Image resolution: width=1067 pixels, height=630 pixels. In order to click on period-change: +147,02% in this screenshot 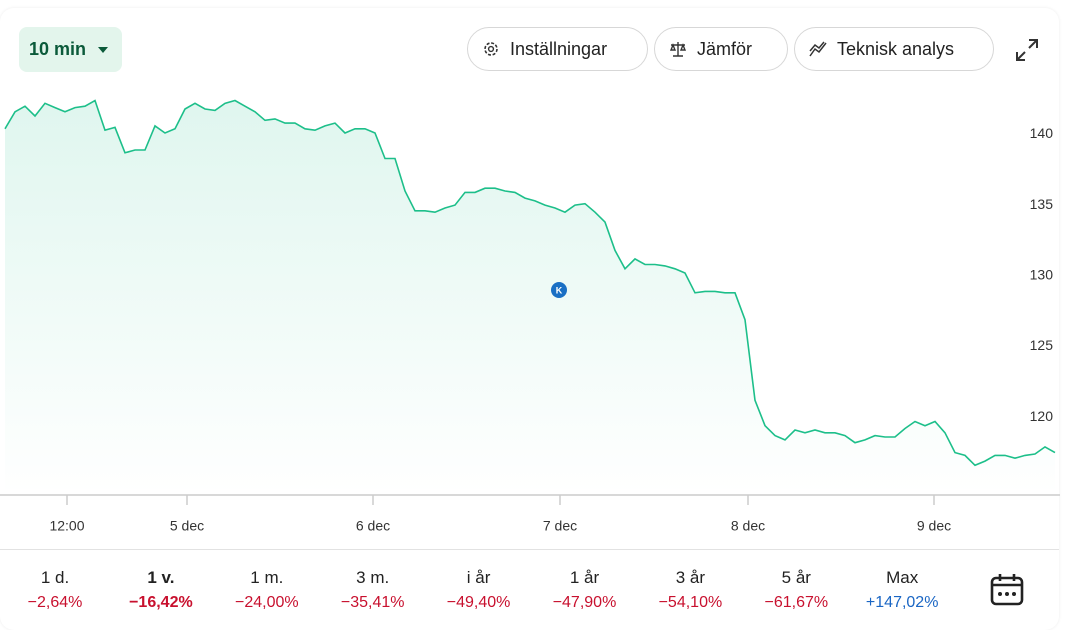, I will do `click(902, 602)`.